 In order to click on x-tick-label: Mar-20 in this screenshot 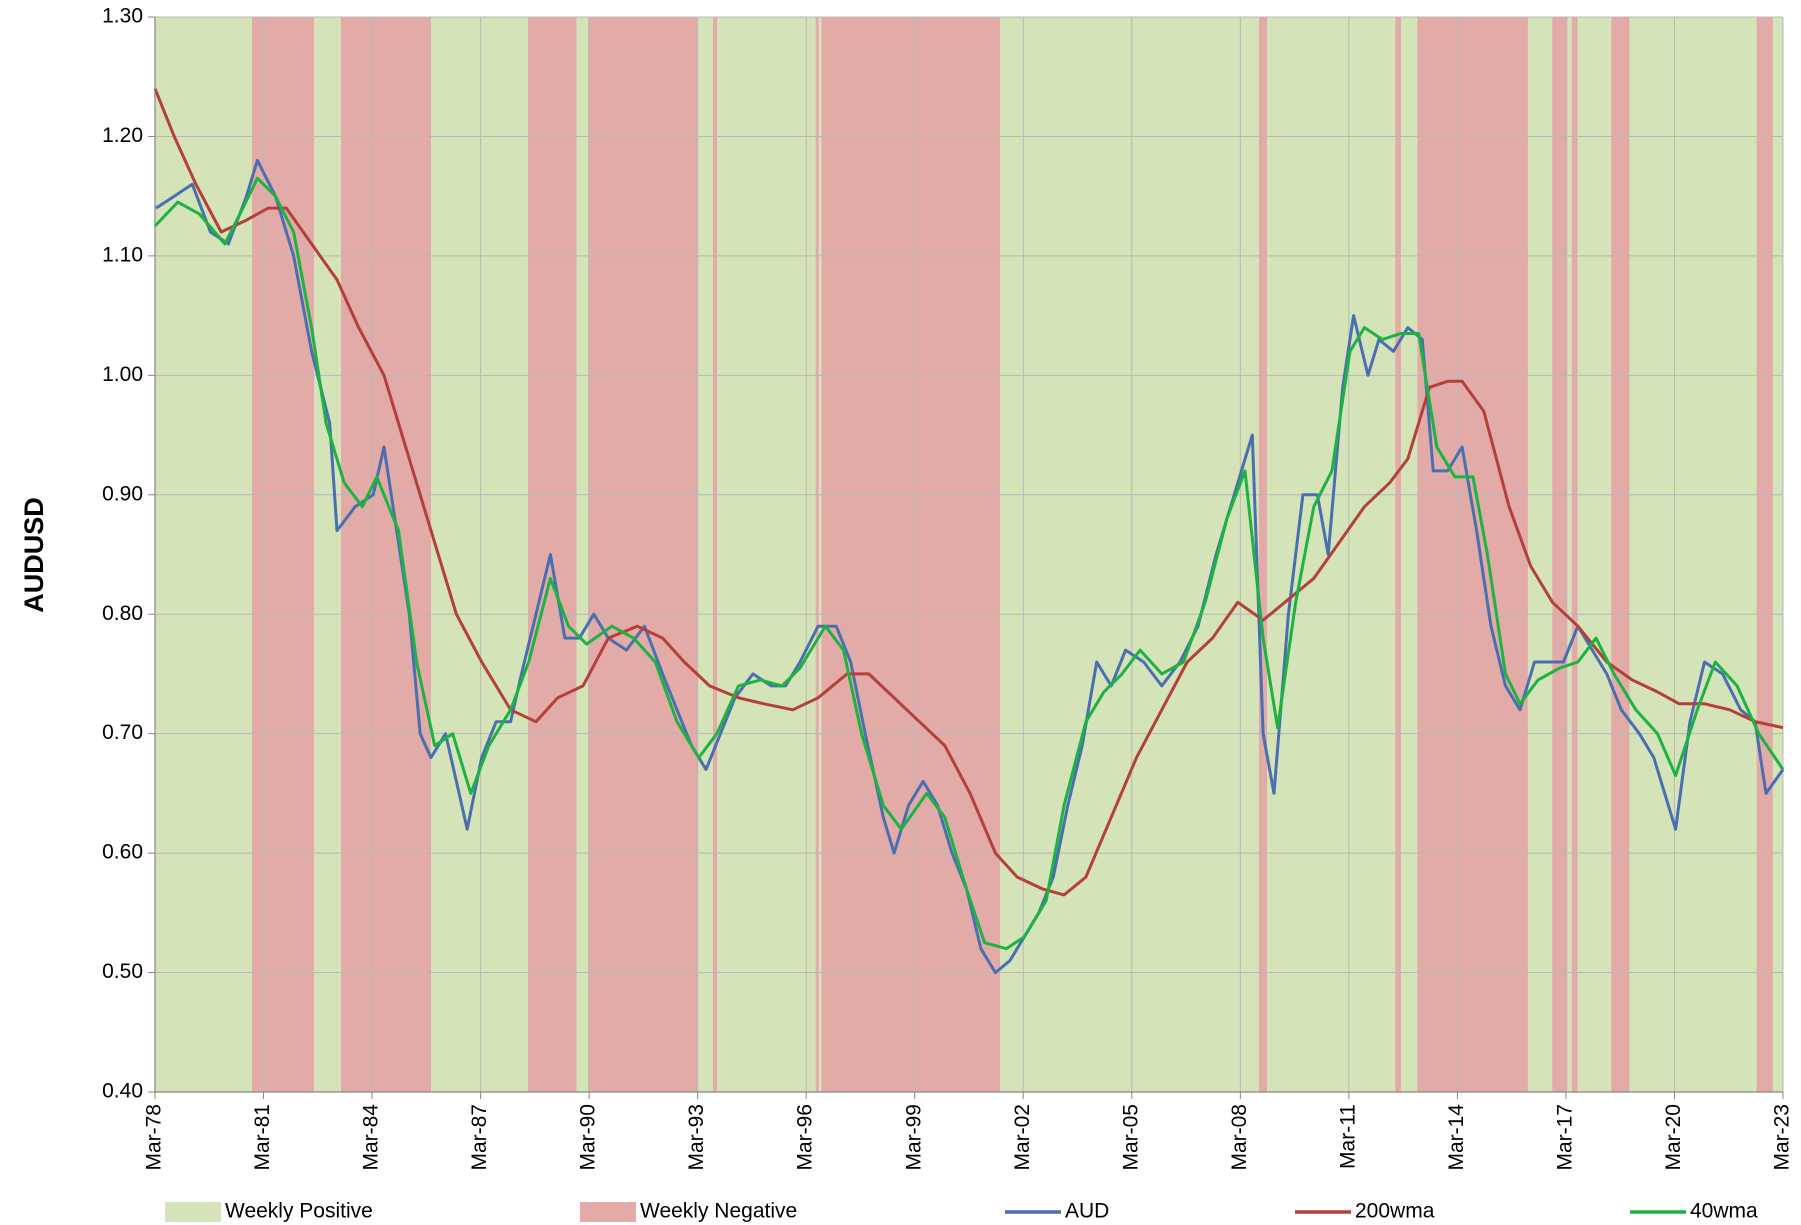, I will do `click(1673, 1137)`.